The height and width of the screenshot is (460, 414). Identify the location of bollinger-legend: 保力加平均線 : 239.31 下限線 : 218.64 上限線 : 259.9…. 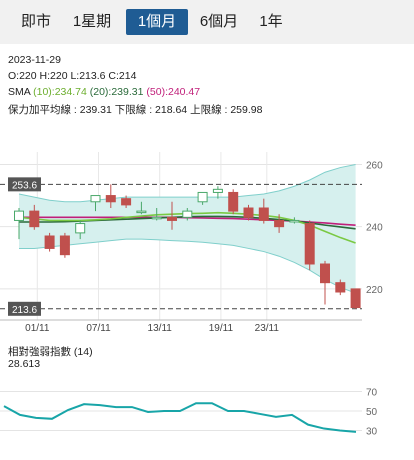
(135, 110).